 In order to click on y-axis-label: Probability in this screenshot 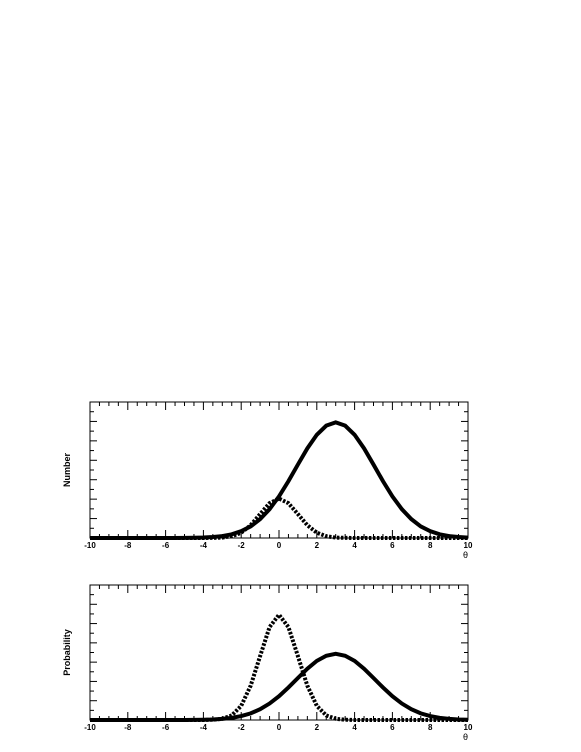, I will do `click(67, 652)`.